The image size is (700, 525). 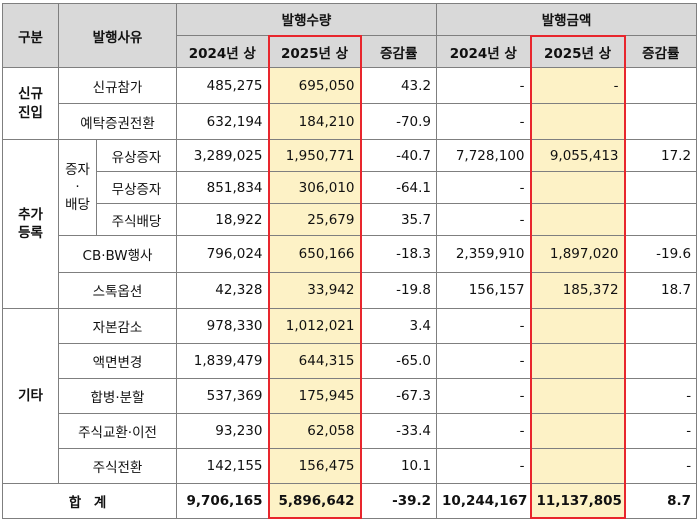 I want to click on qty-change: -18.3, so click(x=398, y=254).